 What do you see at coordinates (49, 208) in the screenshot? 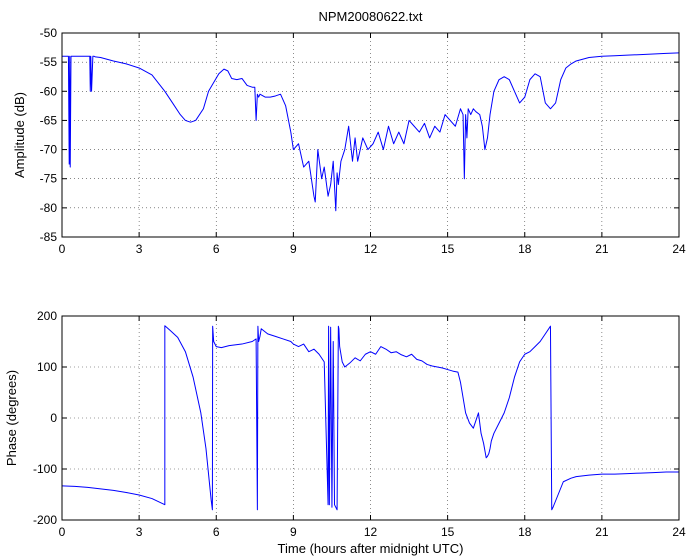
I see `amplitude-y-tick-label: -80` at bounding box center [49, 208].